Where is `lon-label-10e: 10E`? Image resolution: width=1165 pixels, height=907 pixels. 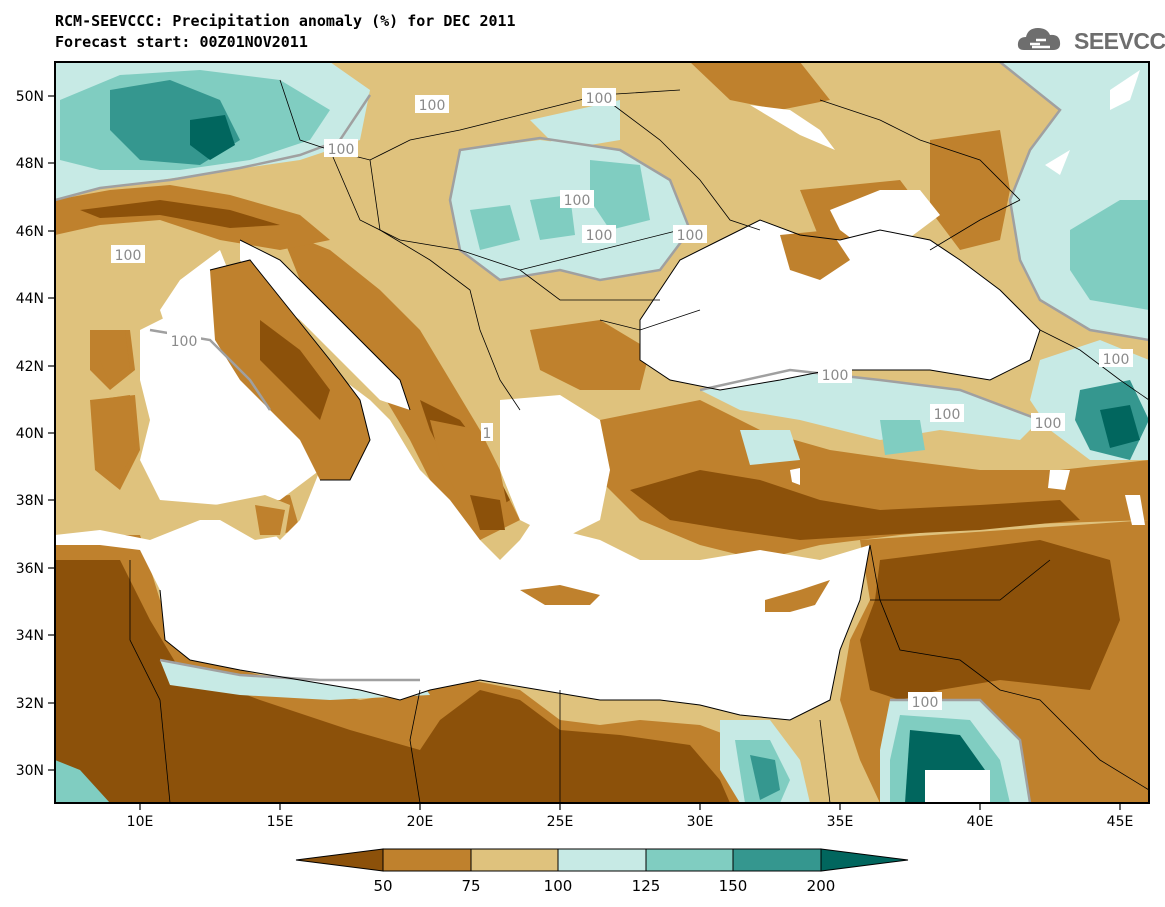 lon-label-10e: 10E is located at coordinates (140, 822).